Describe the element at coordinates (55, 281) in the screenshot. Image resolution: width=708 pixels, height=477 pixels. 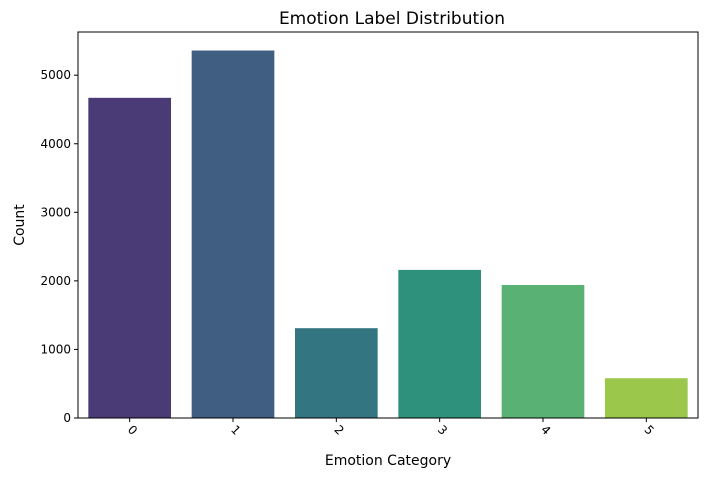
I see `y-tick-label-2000: 2000` at that location.